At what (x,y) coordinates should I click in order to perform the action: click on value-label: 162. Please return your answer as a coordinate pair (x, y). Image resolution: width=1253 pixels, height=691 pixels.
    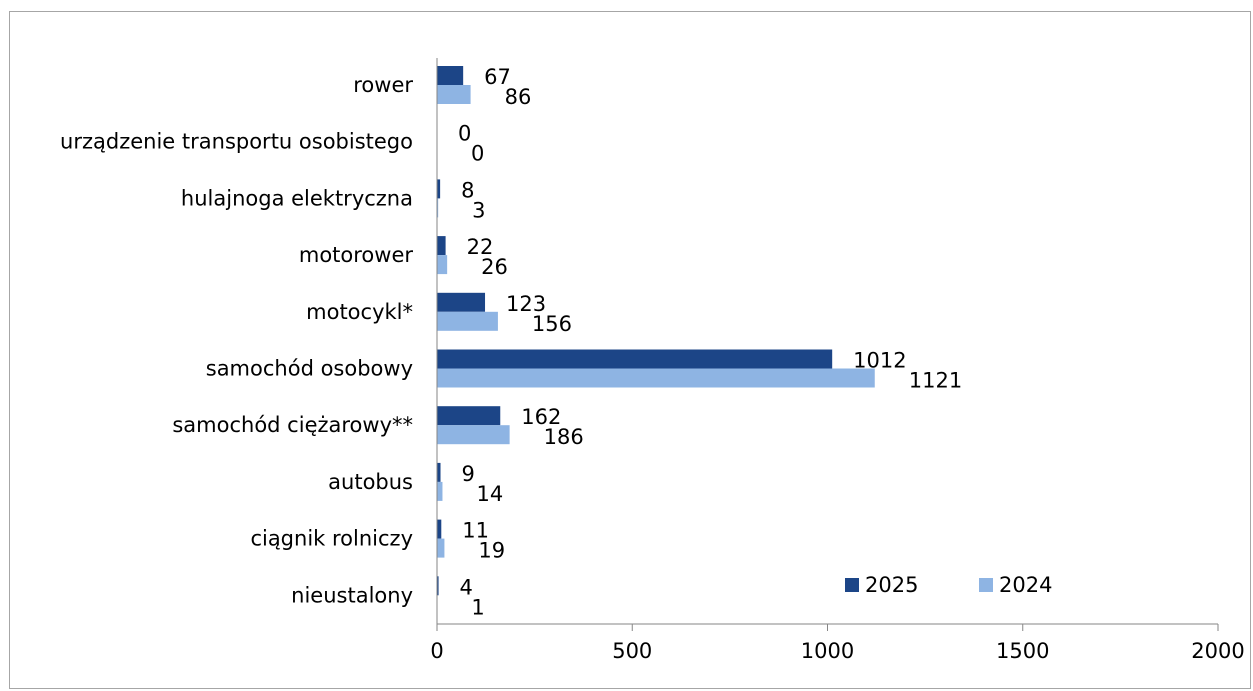
    Looking at the image, I should click on (541, 417).